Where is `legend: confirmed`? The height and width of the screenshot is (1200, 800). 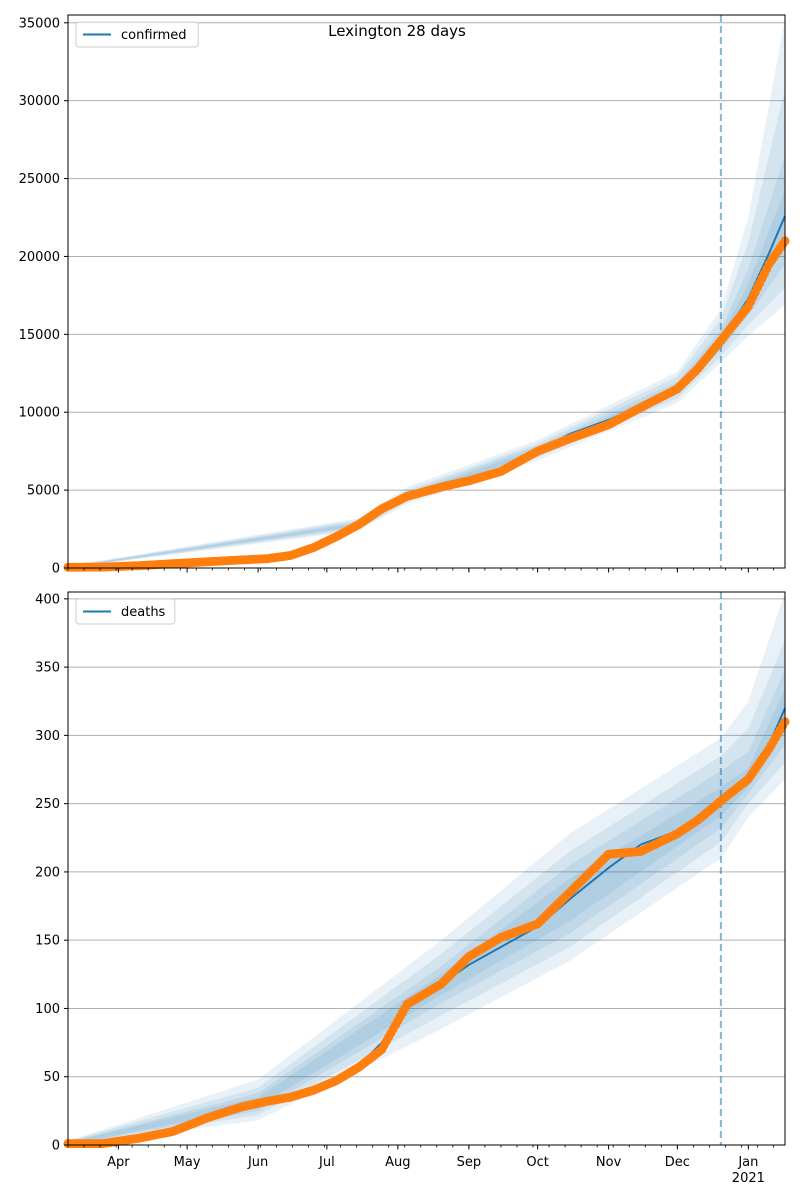 legend: confirmed is located at coordinates (137, 34).